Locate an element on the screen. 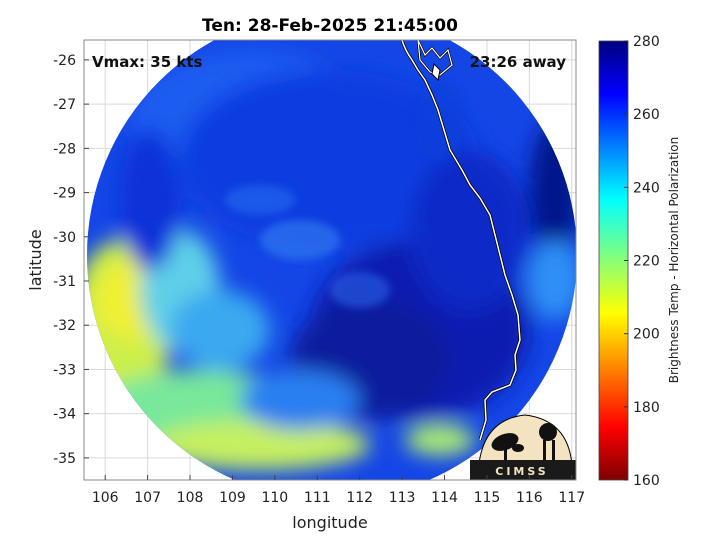 This screenshot has height=540, width=720. coastline is located at coordinates (461, 240).